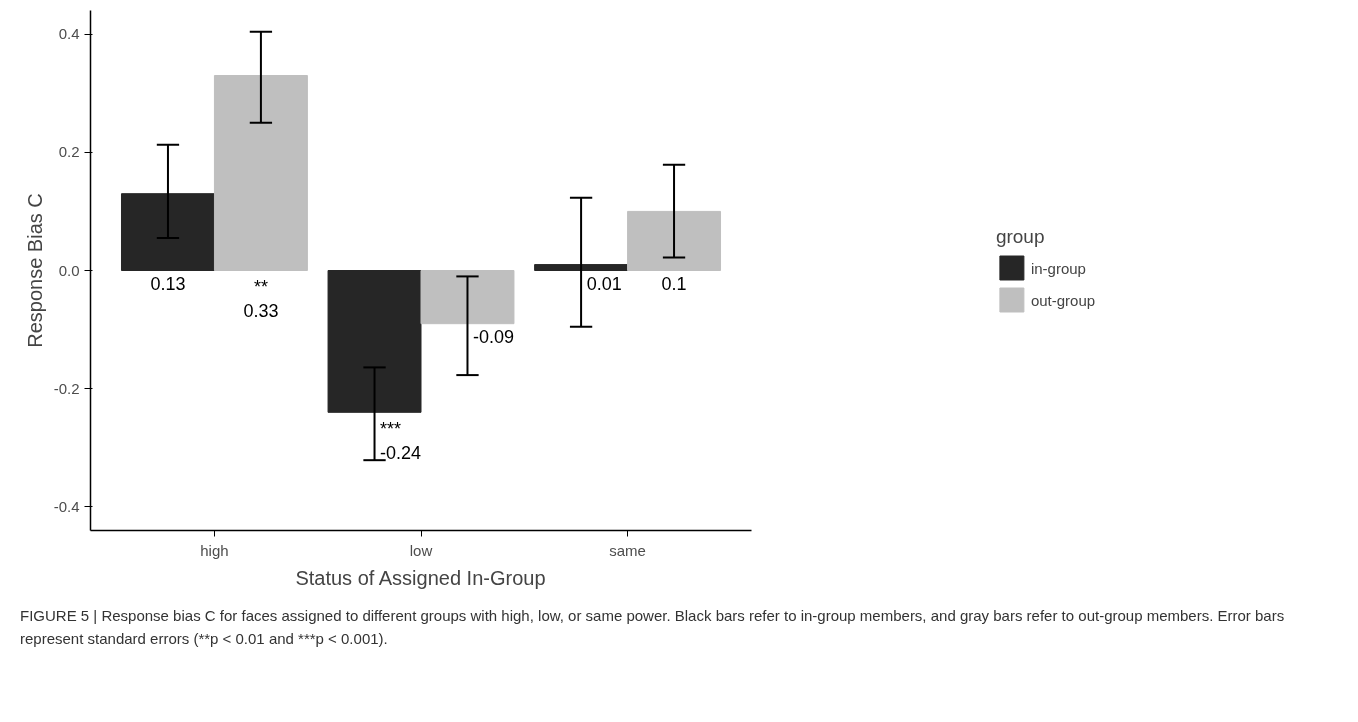  I want to click on data-label: ** 0.33, so click(261, 298).